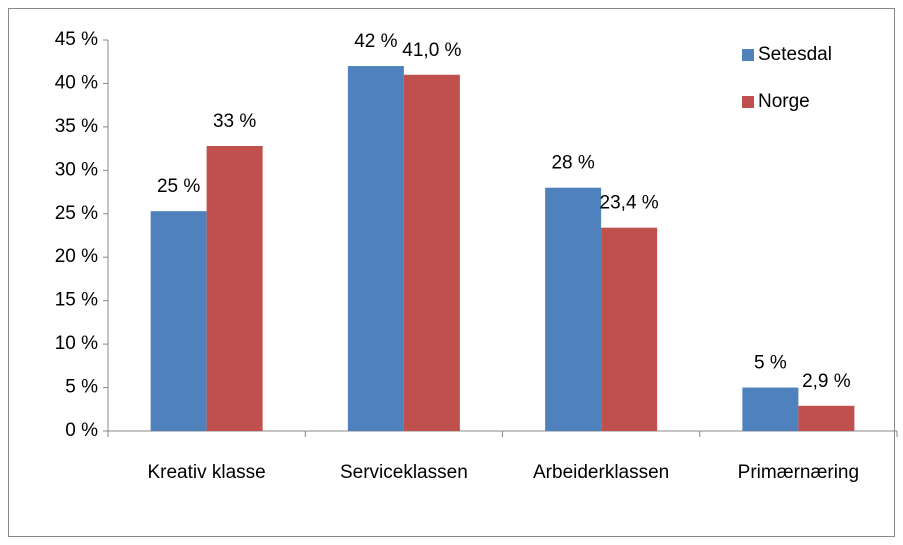 This screenshot has height=545, width=903. What do you see at coordinates (76, 39) in the screenshot?
I see `y-tick-label: 45 %` at bounding box center [76, 39].